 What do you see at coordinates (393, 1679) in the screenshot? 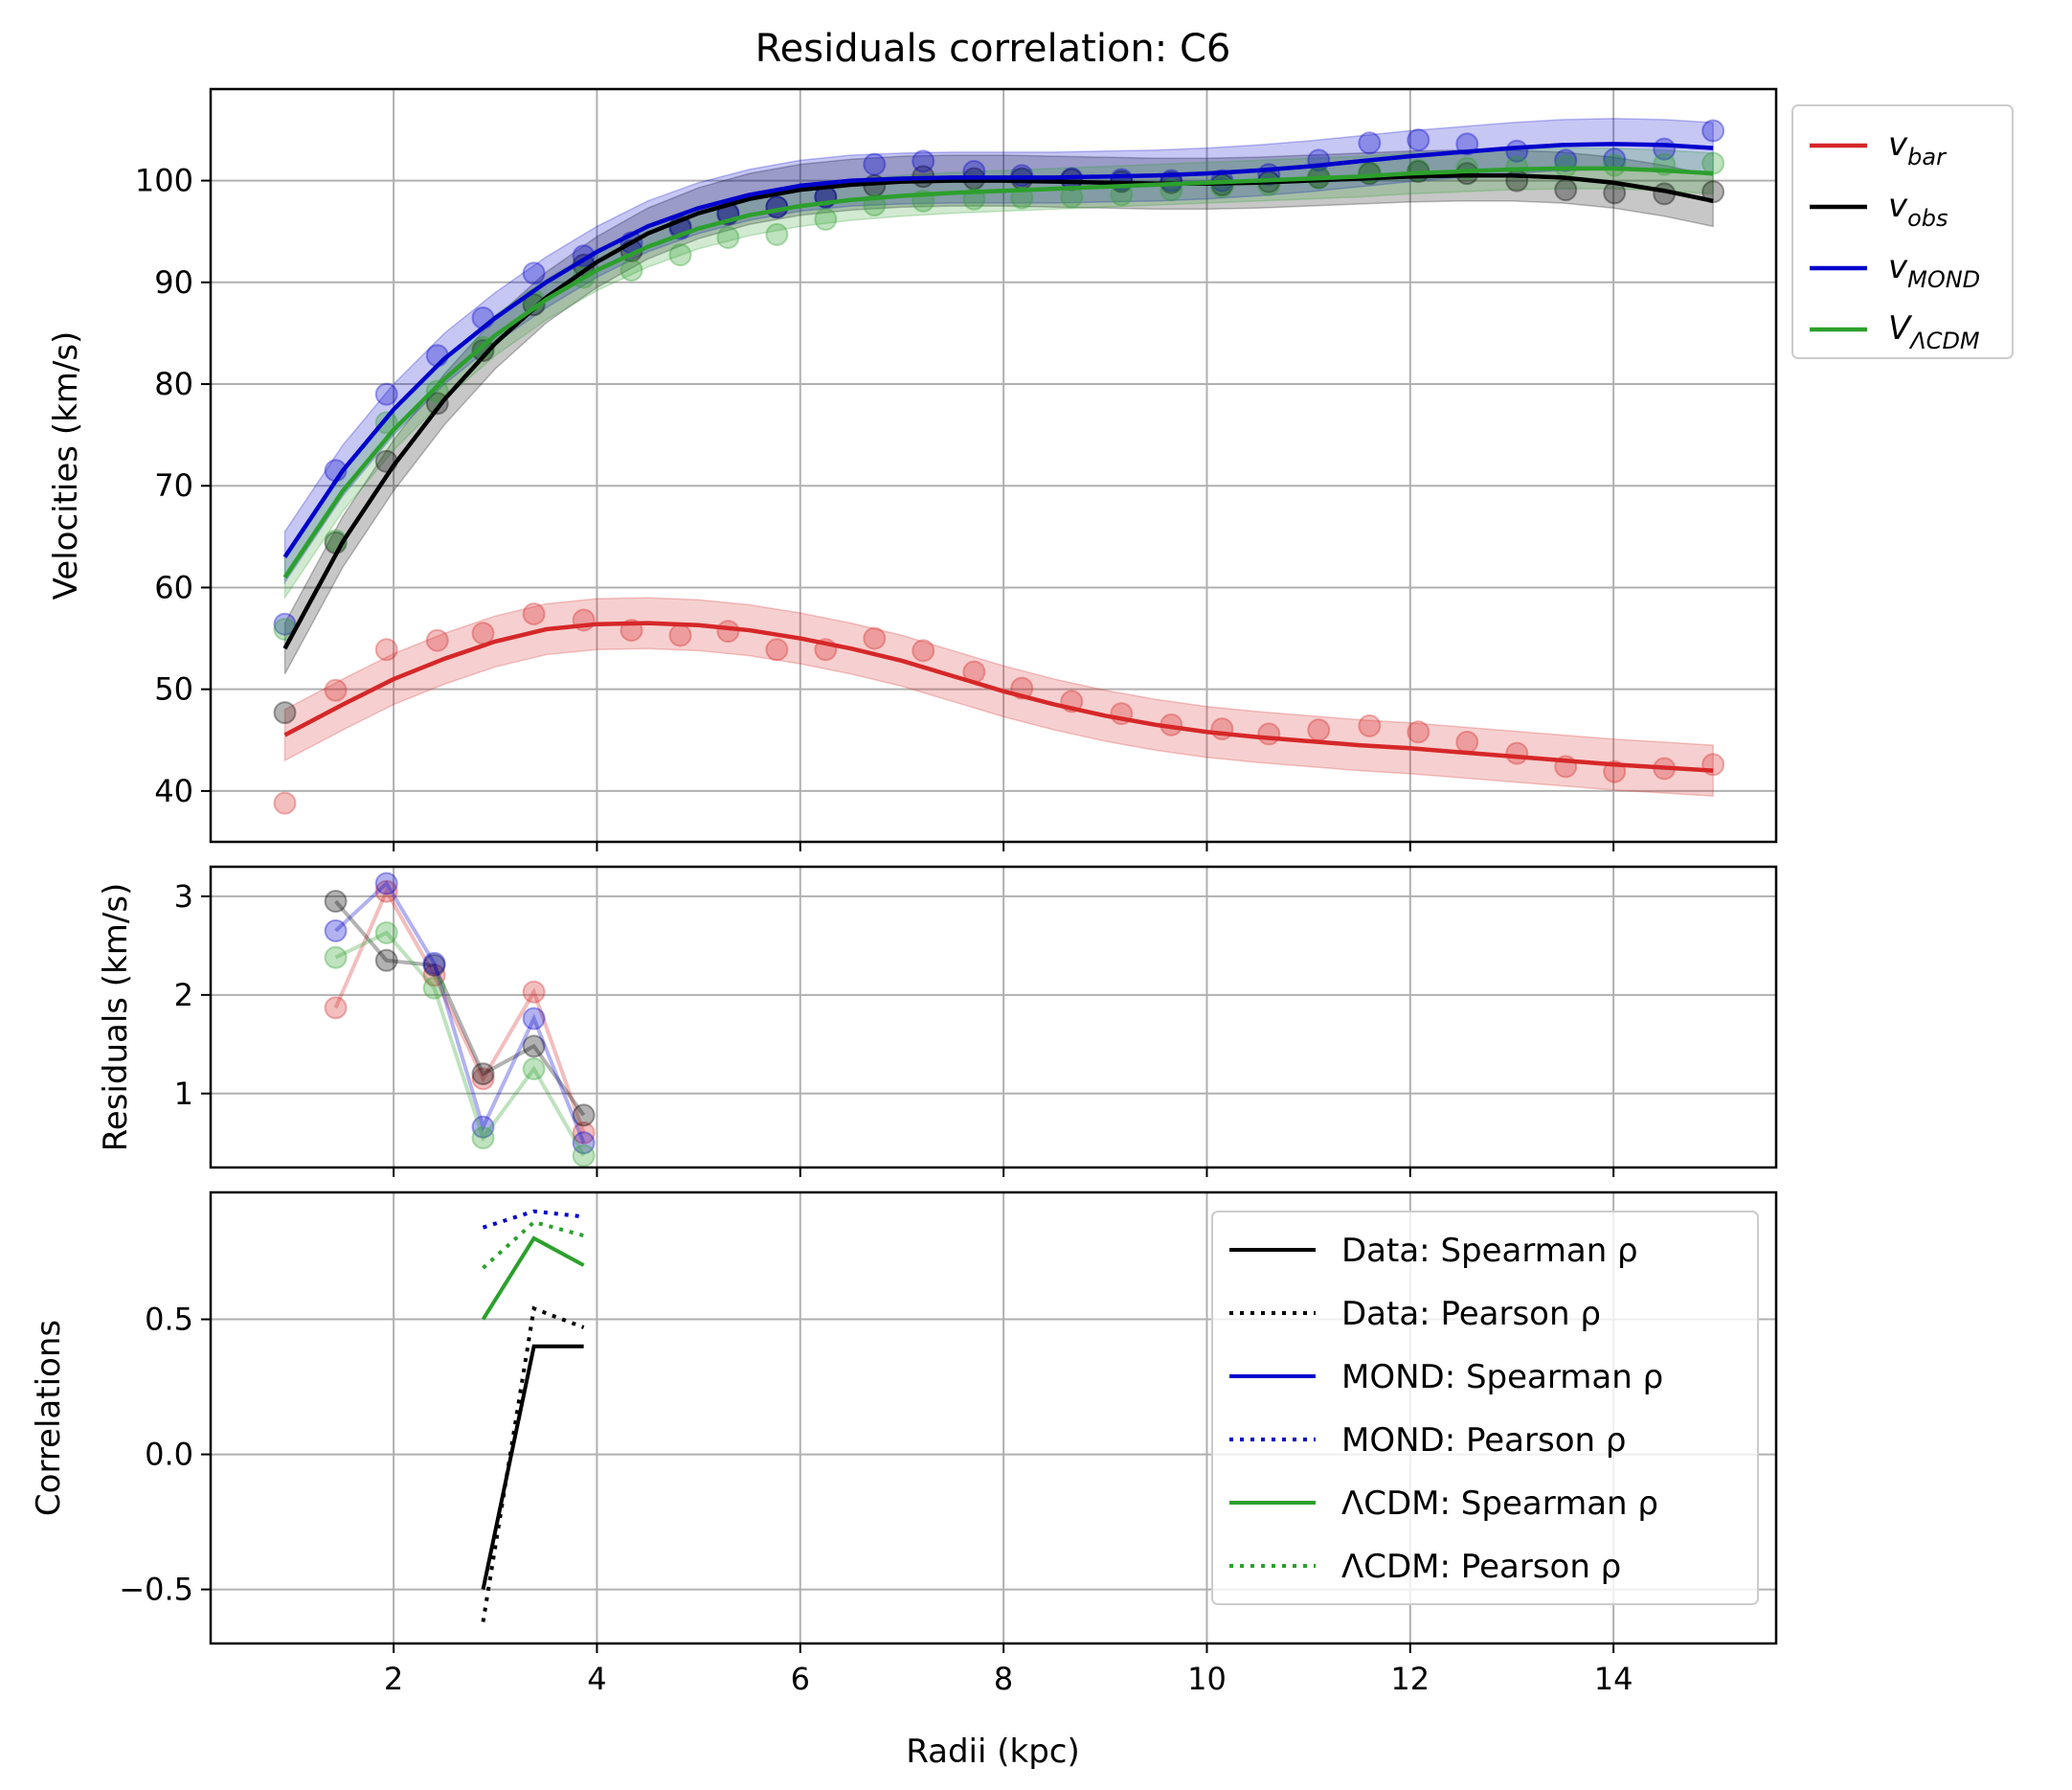
I see `x-tick-label: 2` at bounding box center [393, 1679].